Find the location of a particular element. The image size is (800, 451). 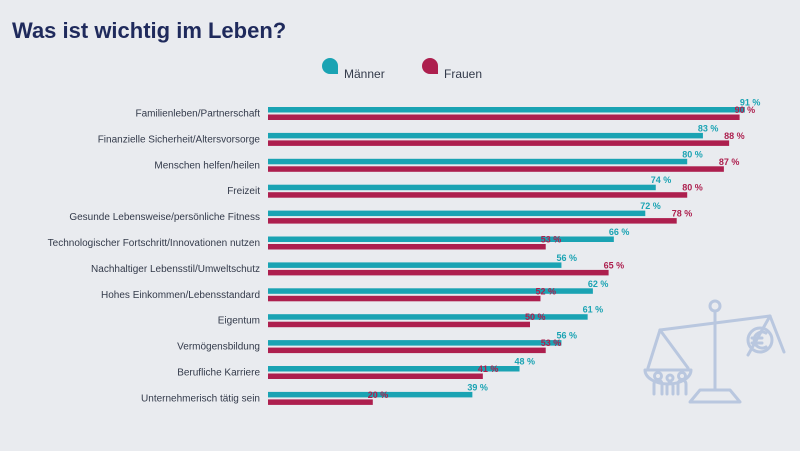

value-label-men: 74 % is located at coordinates (661, 180).